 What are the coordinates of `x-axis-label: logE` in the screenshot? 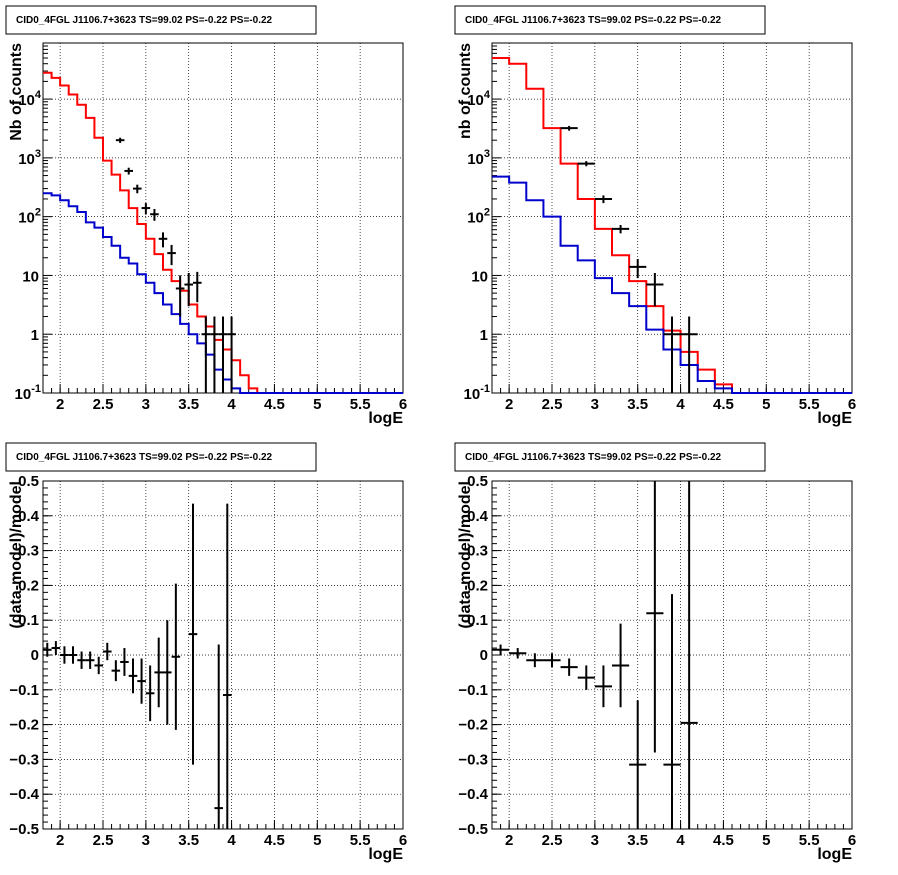 It's located at (834, 418).